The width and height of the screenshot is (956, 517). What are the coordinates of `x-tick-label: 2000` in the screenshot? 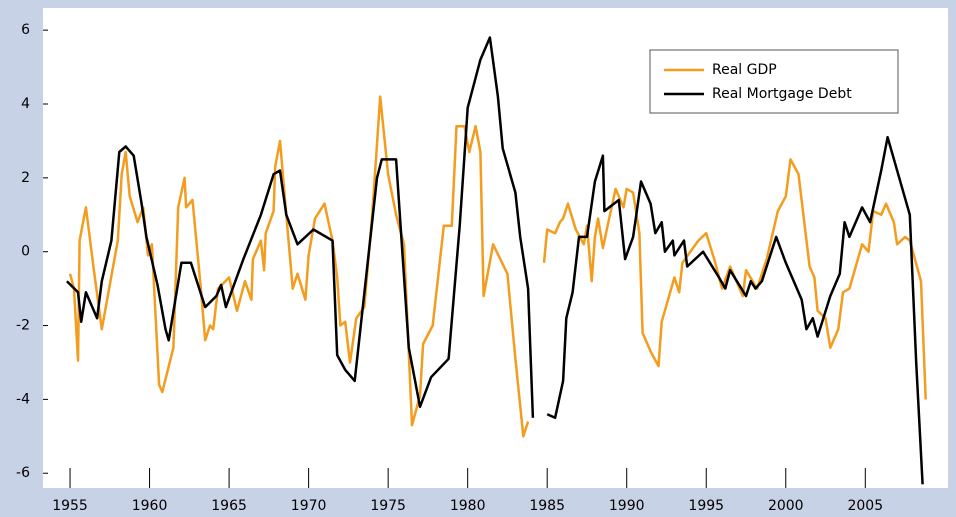 It's located at (786, 506).